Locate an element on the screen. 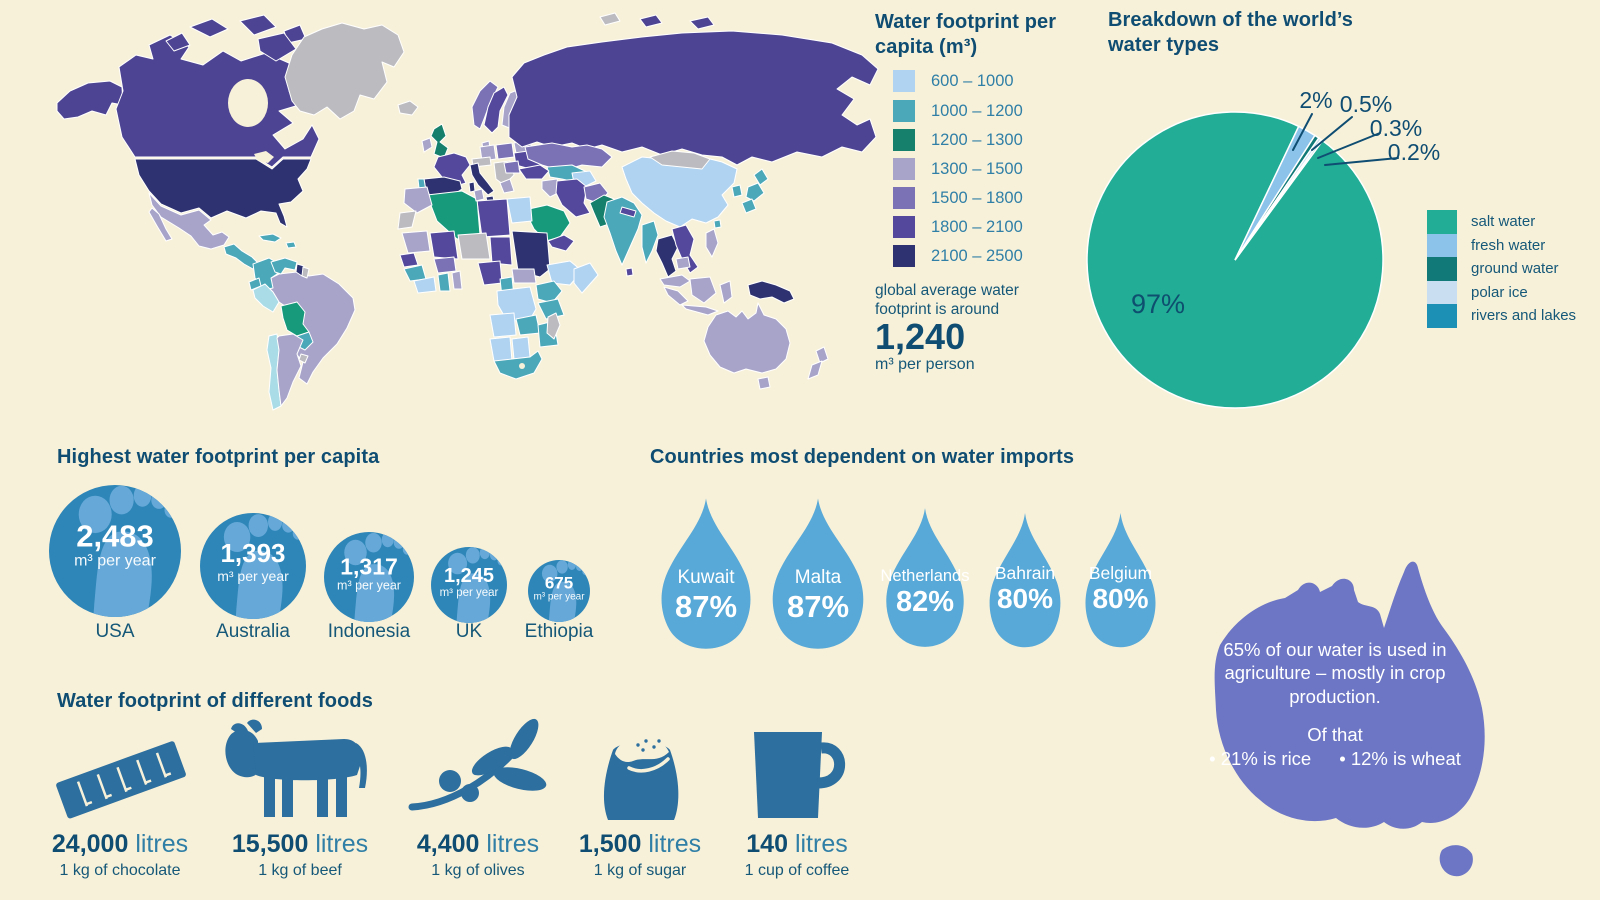 The height and width of the screenshot is (900, 1600). legend-range-label: 600 – 1000 is located at coordinates (972, 80).